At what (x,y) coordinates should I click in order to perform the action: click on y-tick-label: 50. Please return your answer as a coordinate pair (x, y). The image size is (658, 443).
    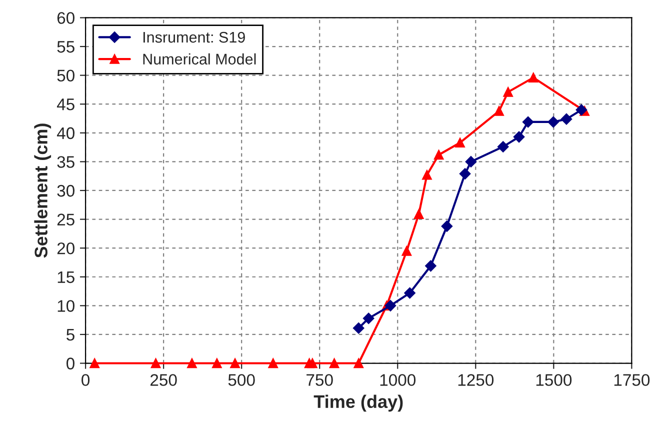
    Looking at the image, I should click on (65, 76).